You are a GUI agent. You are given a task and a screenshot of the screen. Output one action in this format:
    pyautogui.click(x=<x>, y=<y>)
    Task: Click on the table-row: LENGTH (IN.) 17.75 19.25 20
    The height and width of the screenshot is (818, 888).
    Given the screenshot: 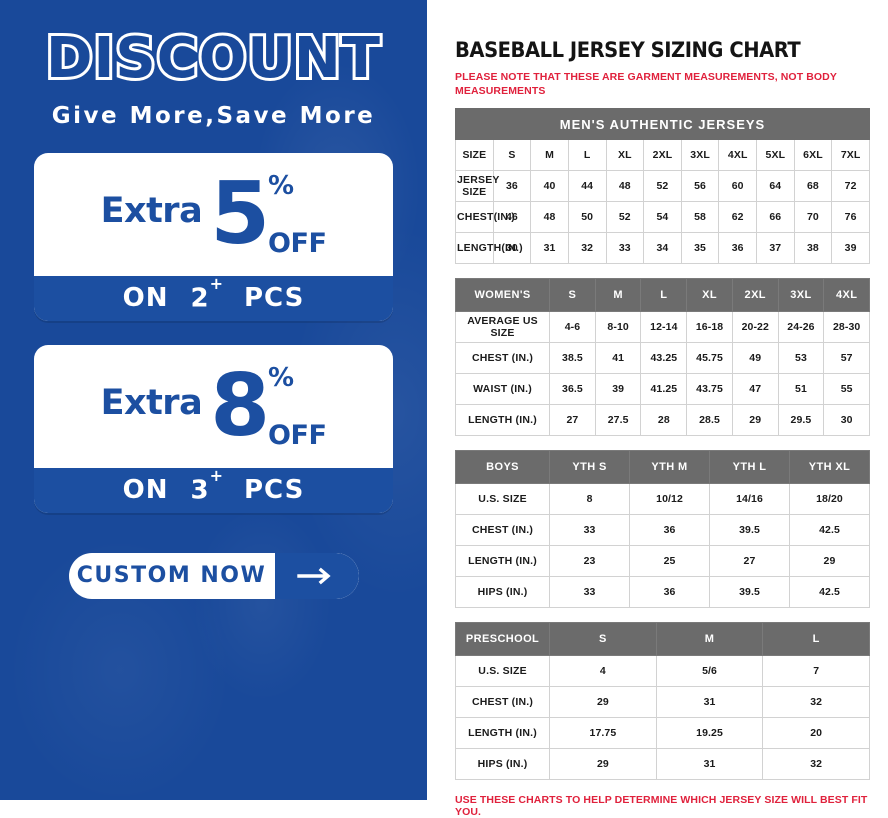 What is the action you would take?
    pyautogui.click(x=662, y=733)
    